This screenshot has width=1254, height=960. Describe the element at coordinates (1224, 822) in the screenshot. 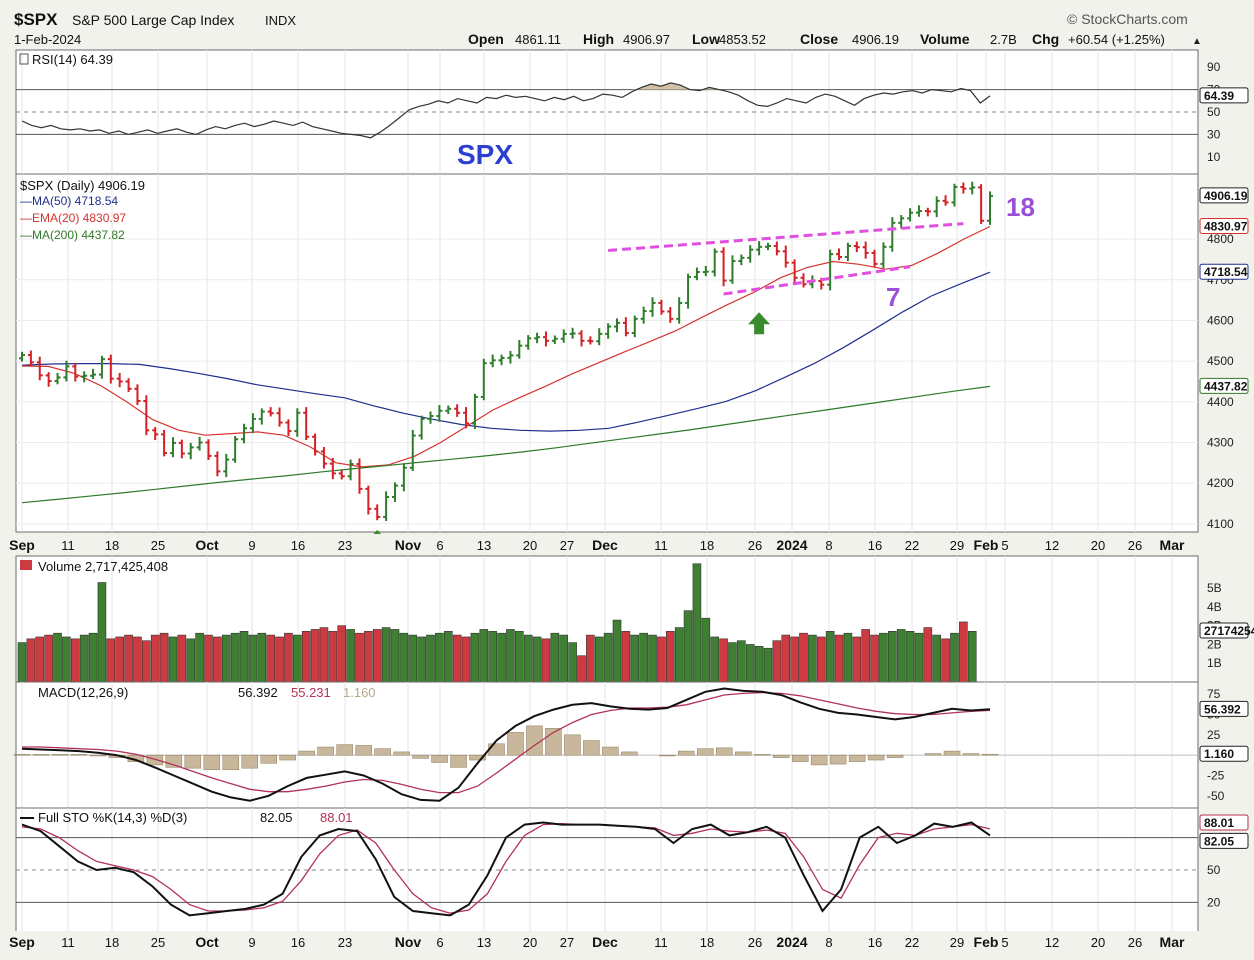

I see `sto-d-tag-box` at that location.